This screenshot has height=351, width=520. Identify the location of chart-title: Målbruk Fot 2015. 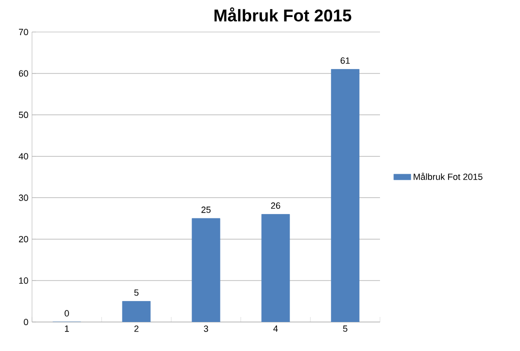
(283, 14).